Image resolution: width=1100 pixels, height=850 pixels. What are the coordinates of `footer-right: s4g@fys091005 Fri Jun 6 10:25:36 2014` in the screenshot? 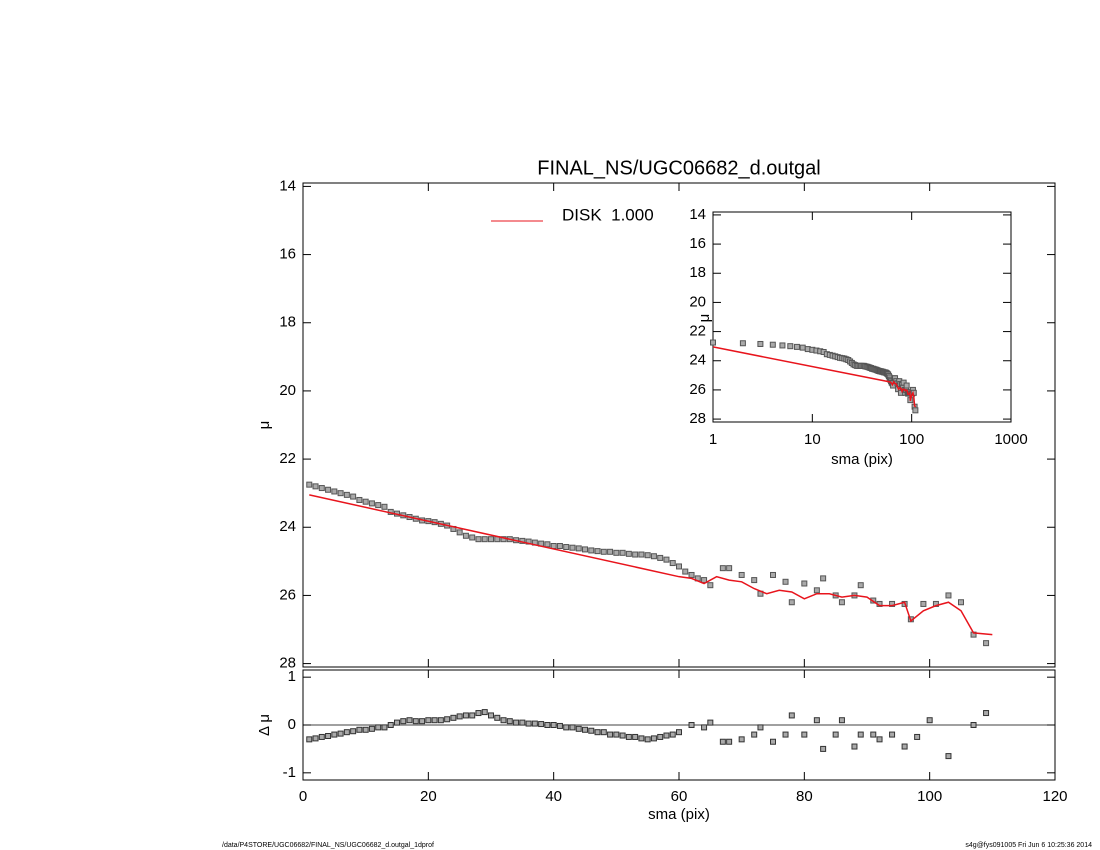 It's located at (1028, 845).